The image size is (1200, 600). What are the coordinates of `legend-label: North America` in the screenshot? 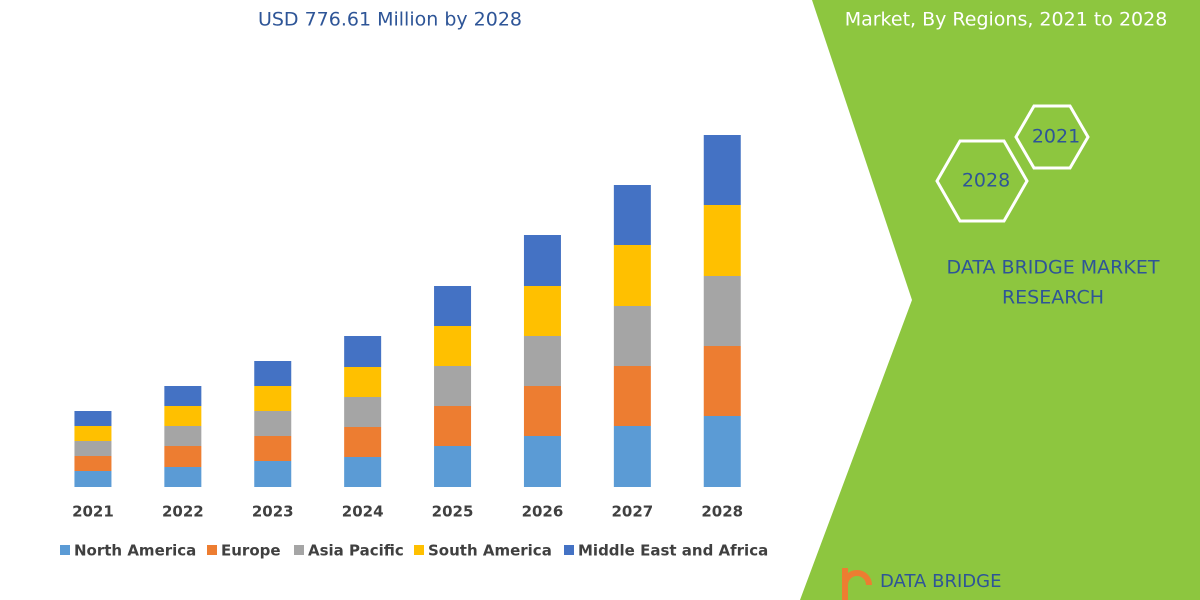 It's located at (135, 551).